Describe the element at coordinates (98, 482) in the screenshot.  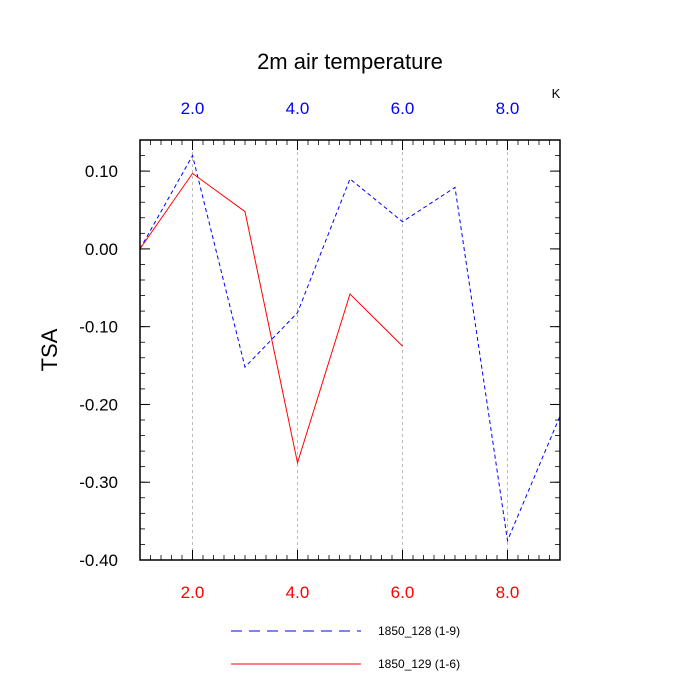
I see `y-tick-label: -0.30` at that location.